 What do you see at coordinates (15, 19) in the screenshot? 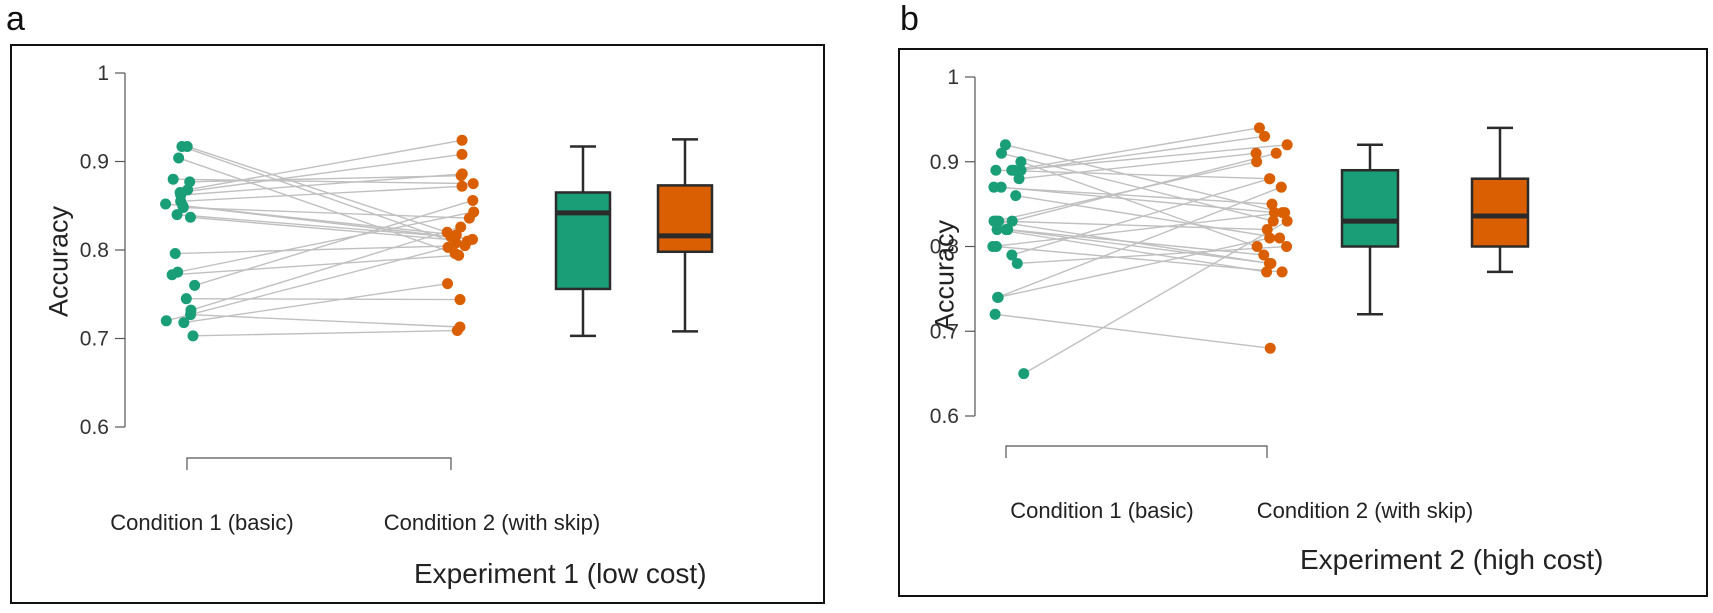
I see `panel-a-letter: a` at bounding box center [15, 19].